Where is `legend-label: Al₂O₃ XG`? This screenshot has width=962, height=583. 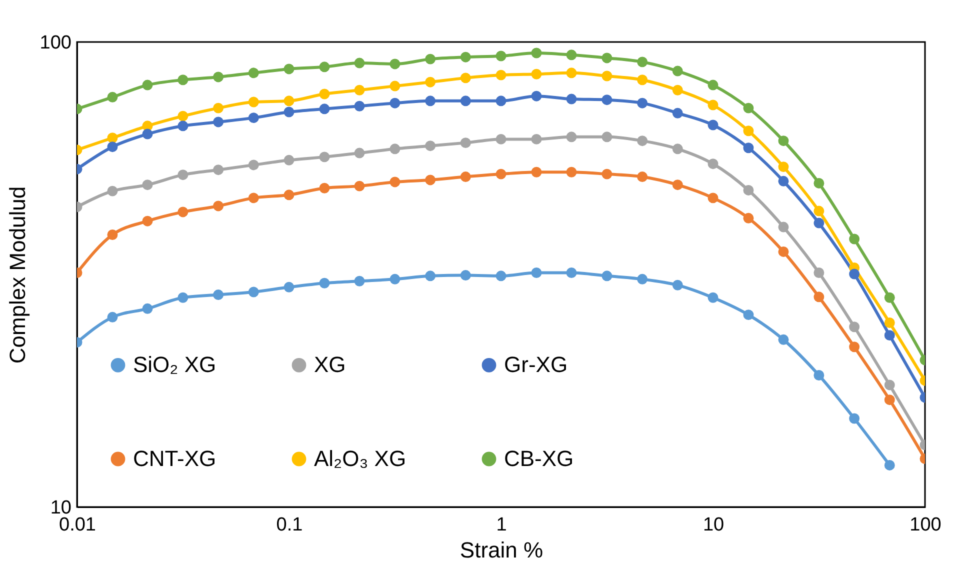 legend-label: Al₂O₃ XG is located at coordinates (360, 458).